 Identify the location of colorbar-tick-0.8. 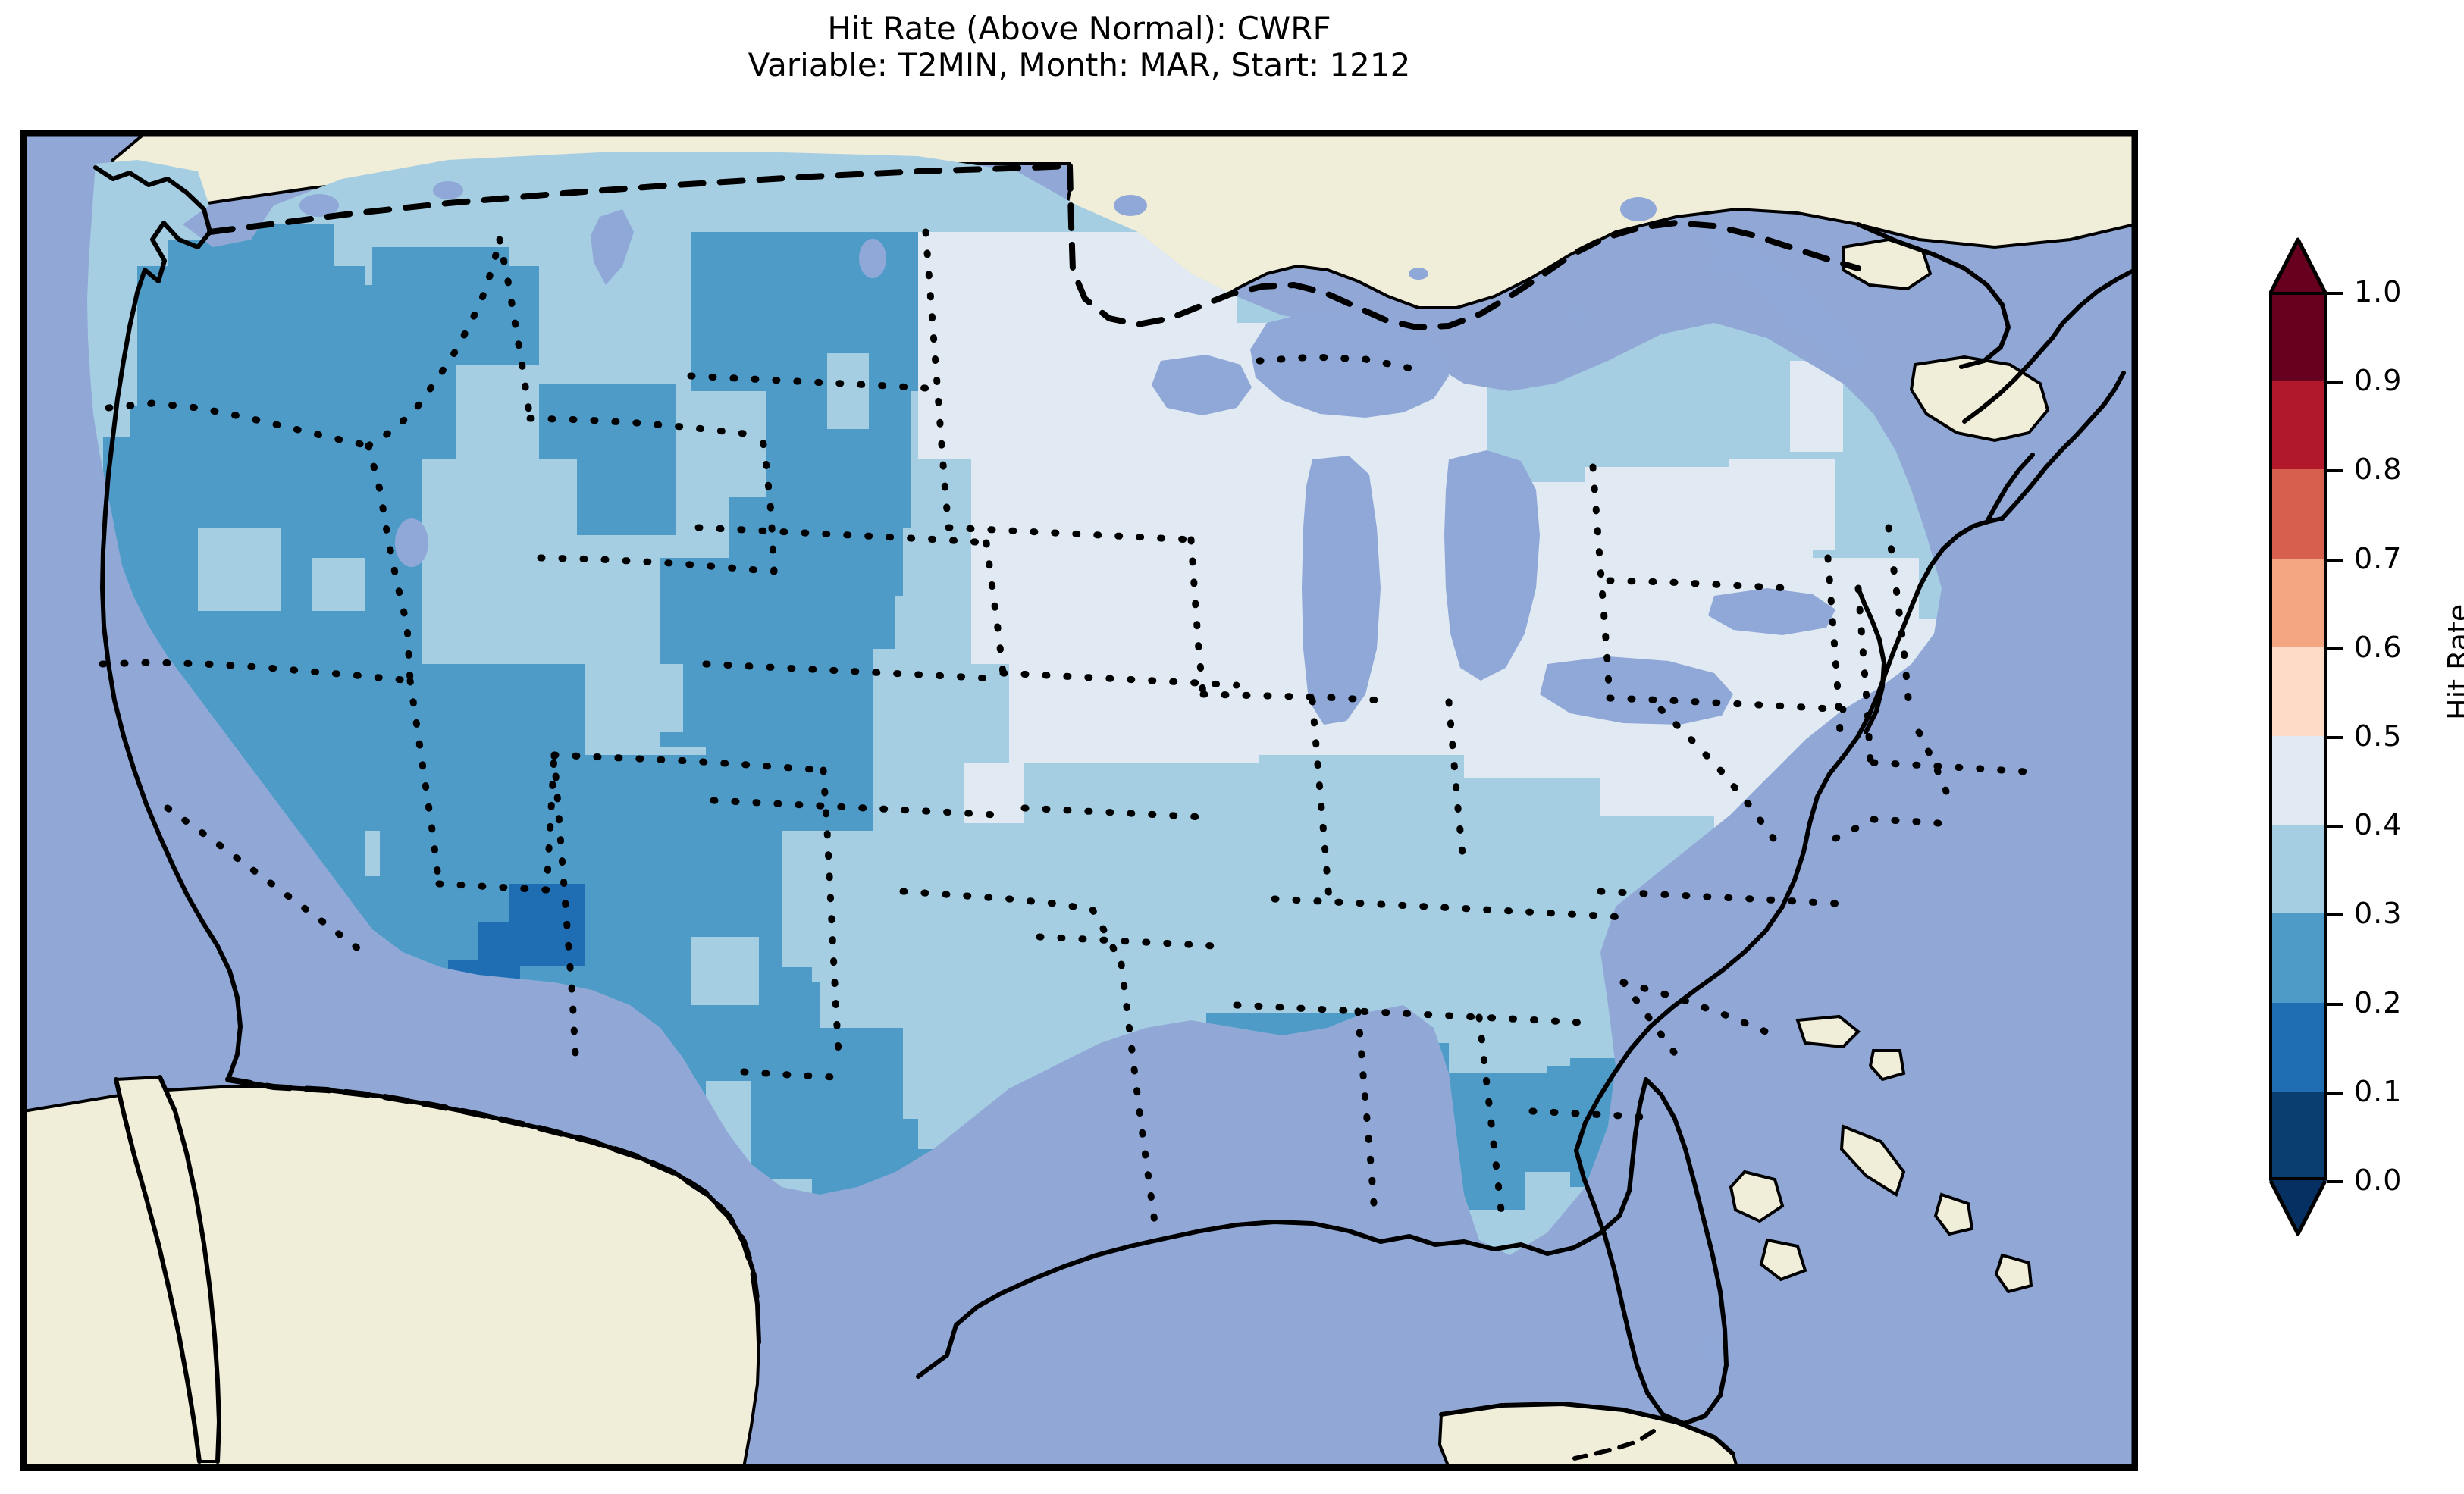
(2335, 471).